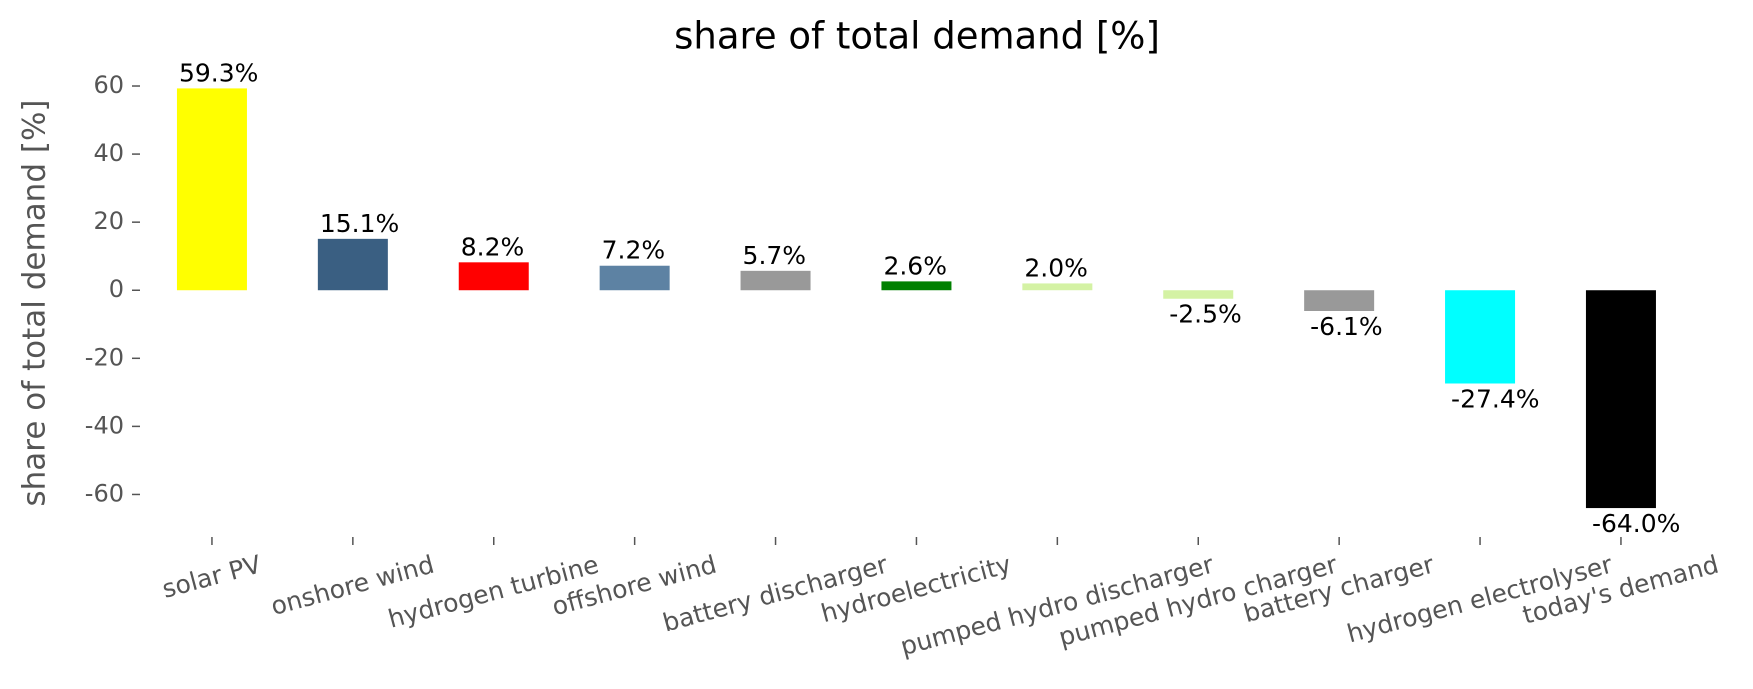  What do you see at coordinates (1346, 326) in the screenshot?
I see `value-label: -6.1%` at bounding box center [1346, 326].